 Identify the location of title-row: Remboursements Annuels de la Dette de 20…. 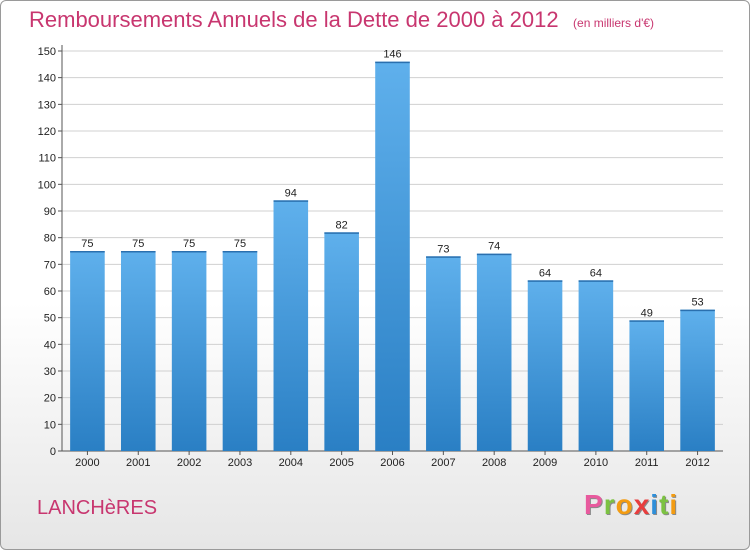
(341, 20).